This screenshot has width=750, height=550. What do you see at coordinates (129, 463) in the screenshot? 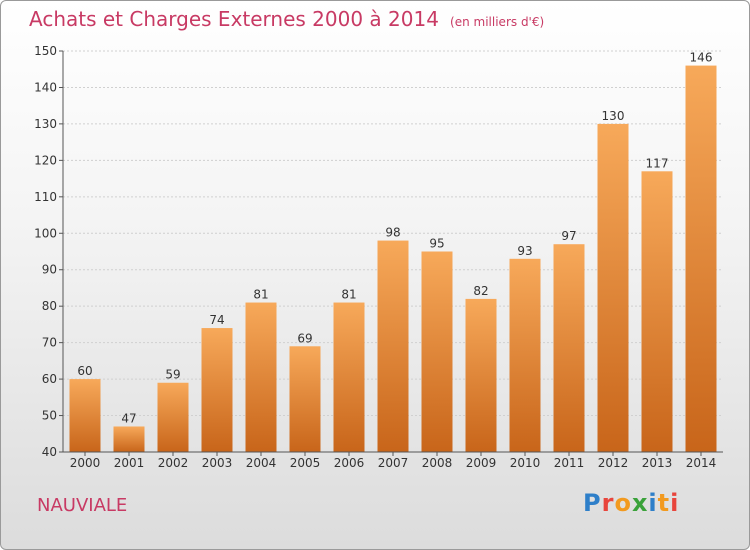
I see `x-tick-label: 2001` at bounding box center [129, 463].